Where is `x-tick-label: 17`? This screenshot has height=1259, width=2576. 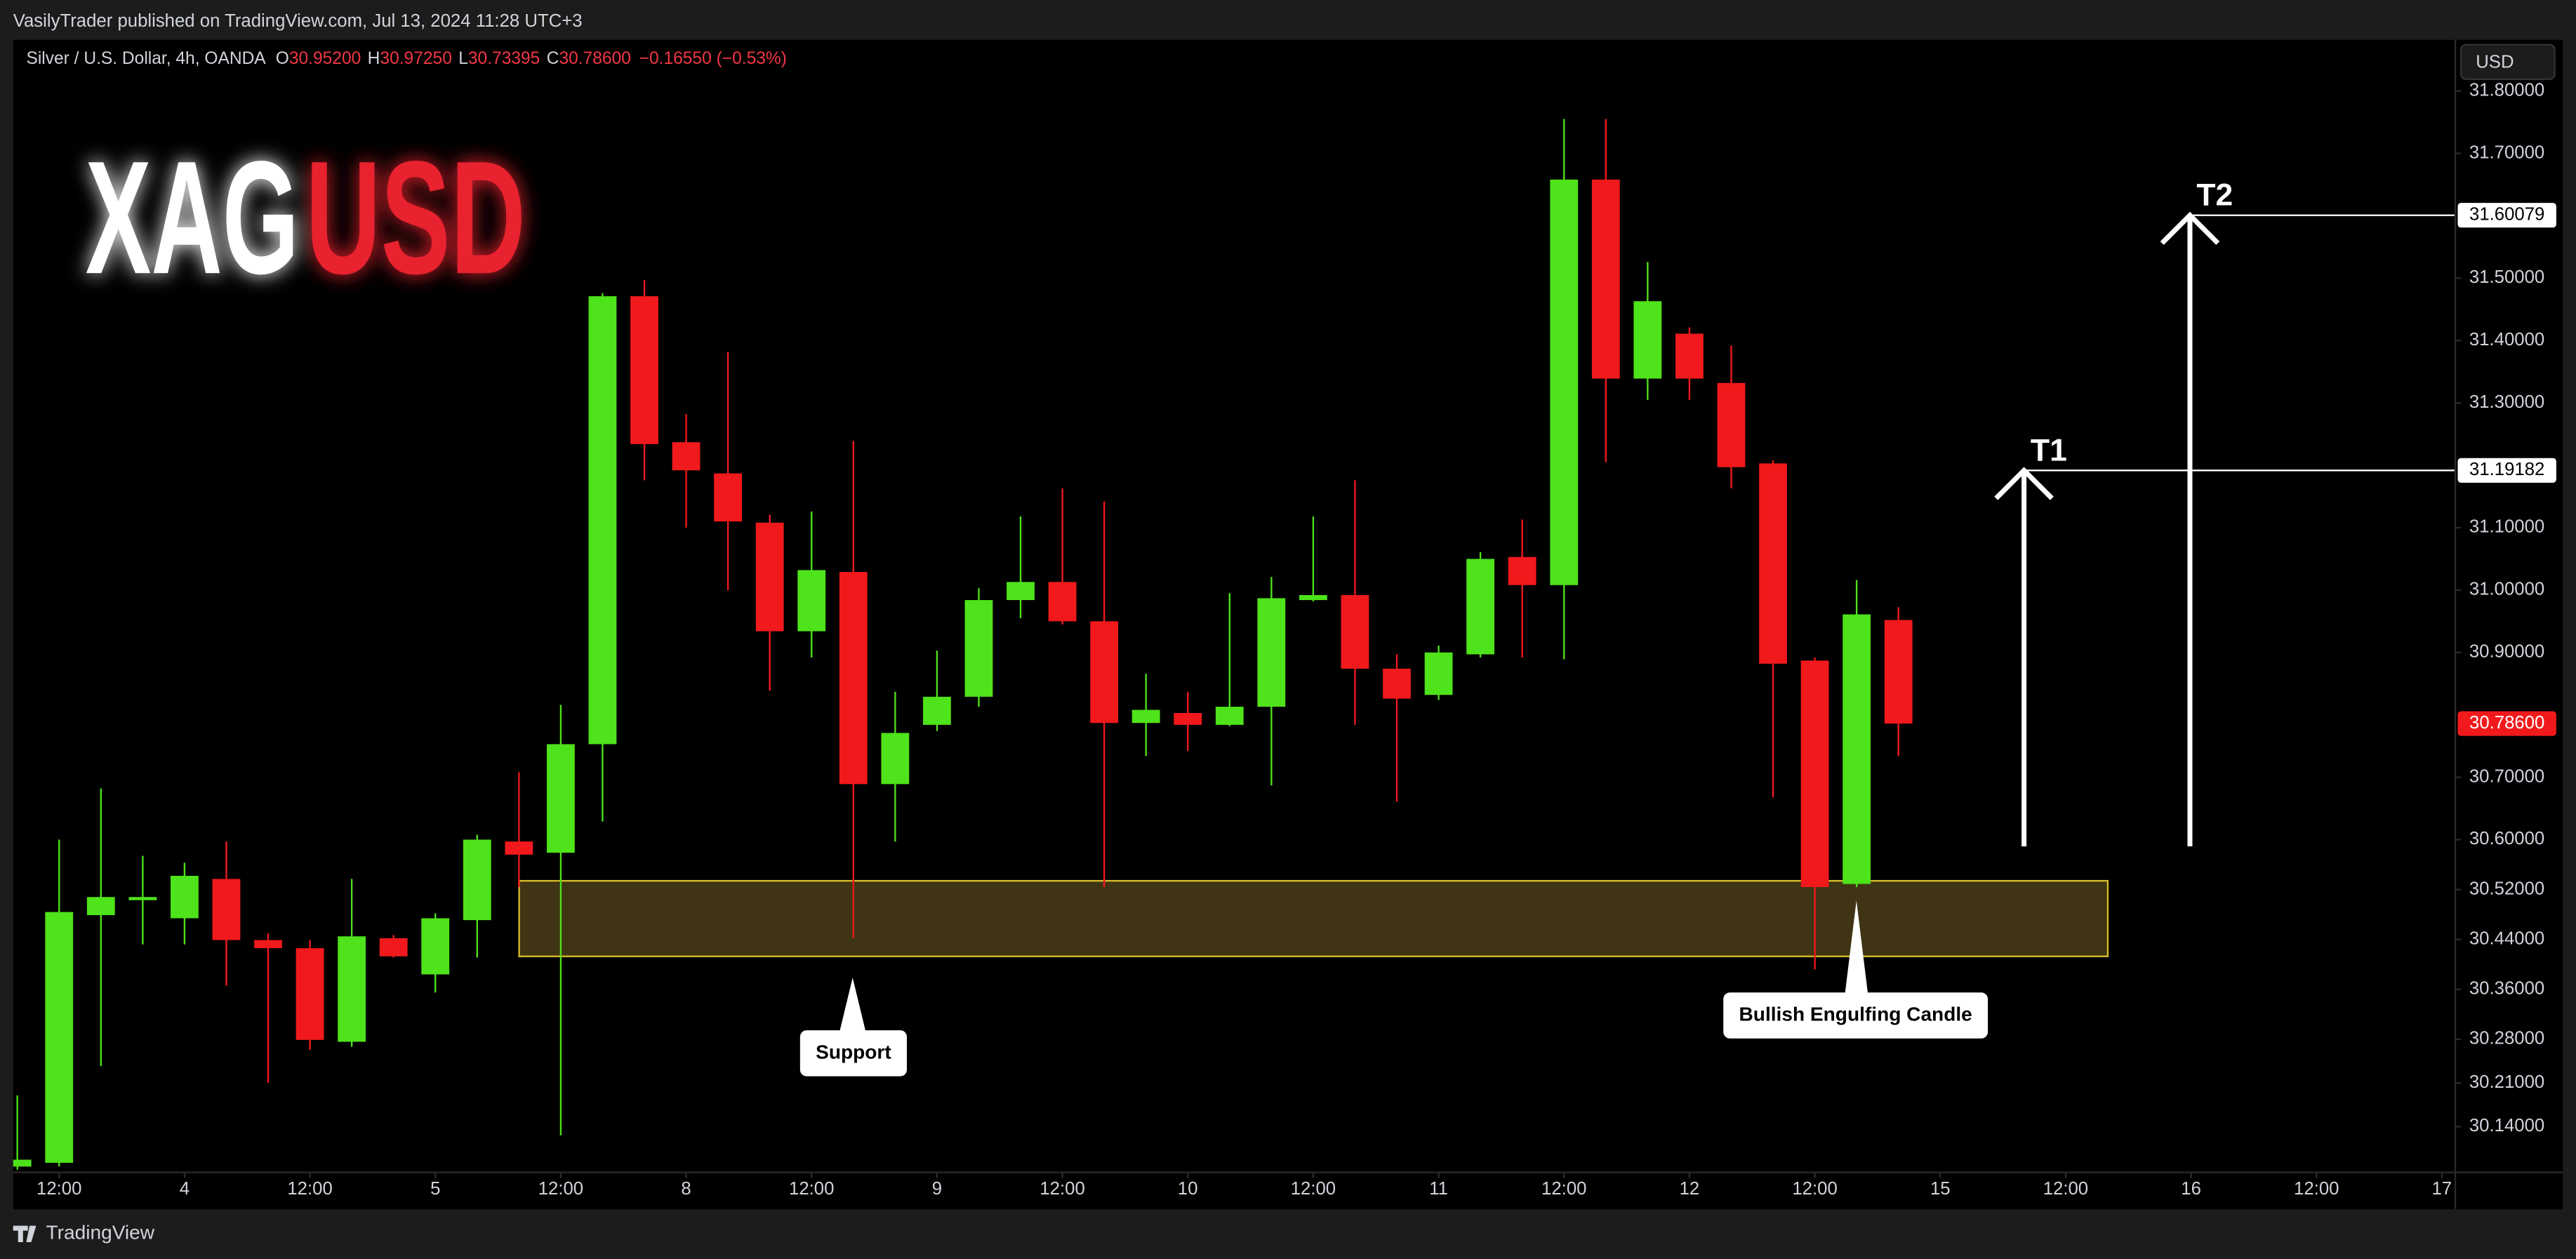
x-tick-label: 17 is located at coordinates (2442, 1189).